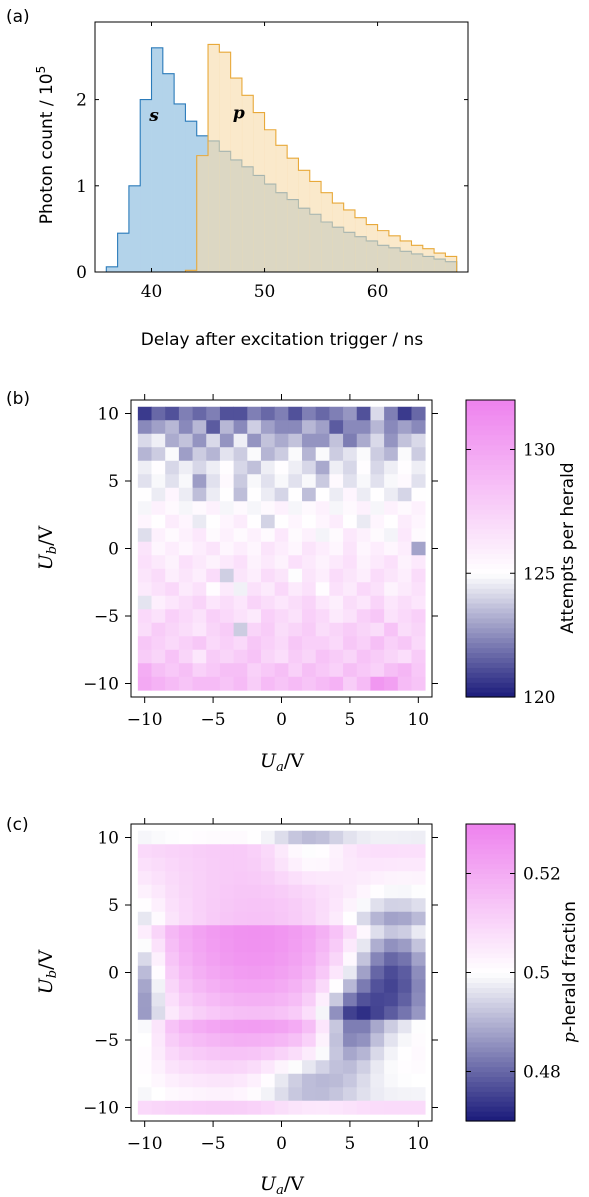 The width and height of the screenshot is (589, 1197). Describe the element at coordinates (281, 548) in the screenshot. I see `plot-frame` at that location.